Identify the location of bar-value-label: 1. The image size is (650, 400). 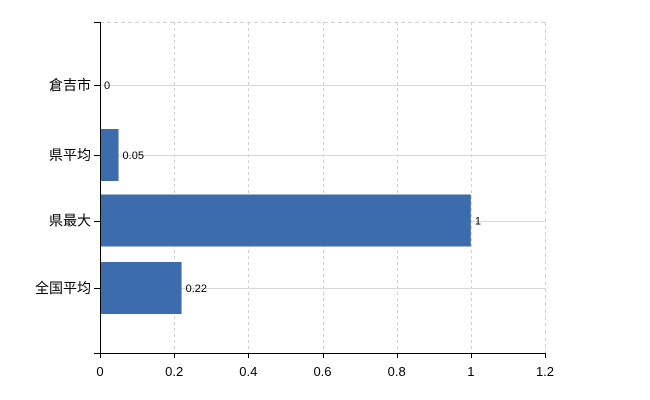
(478, 222).